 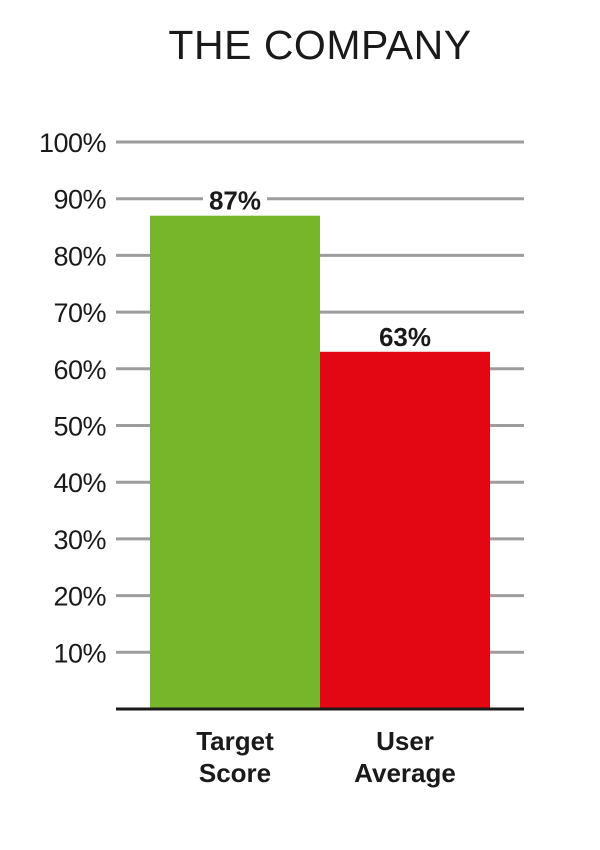 What do you see at coordinates (405, 337) in the screenshot?
I see `data-label: 63%` at bounding box center [405, 337].